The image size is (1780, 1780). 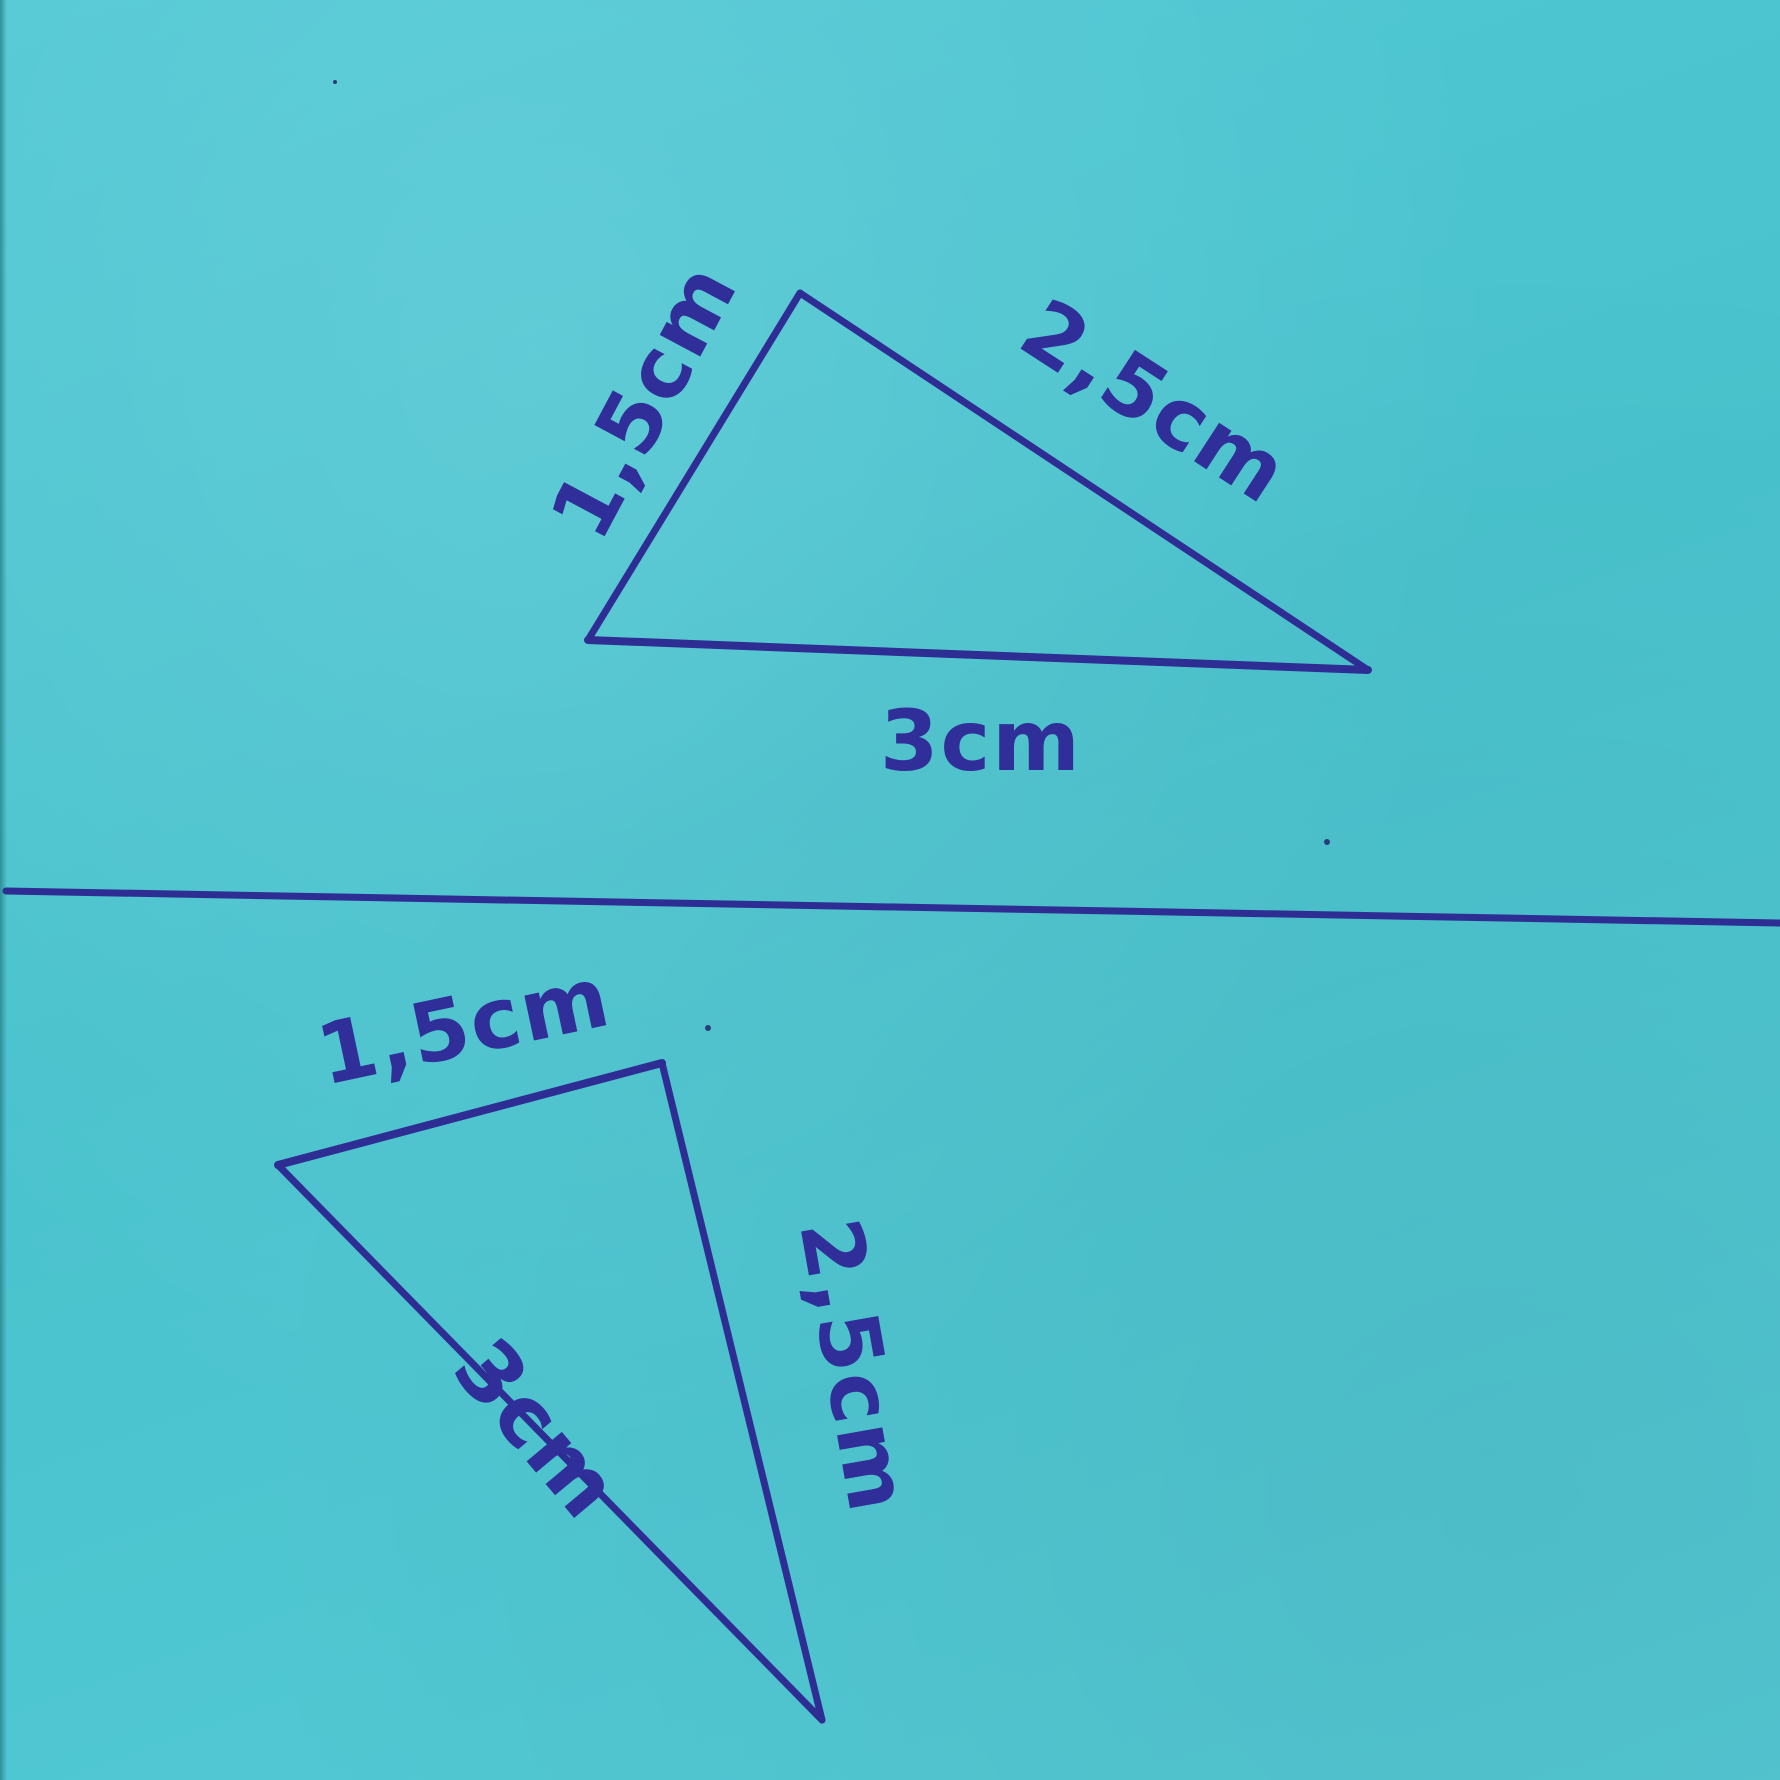 I want to click on bottom-triangle-label-right: 2,5cm, so click(x=854, y=1365).